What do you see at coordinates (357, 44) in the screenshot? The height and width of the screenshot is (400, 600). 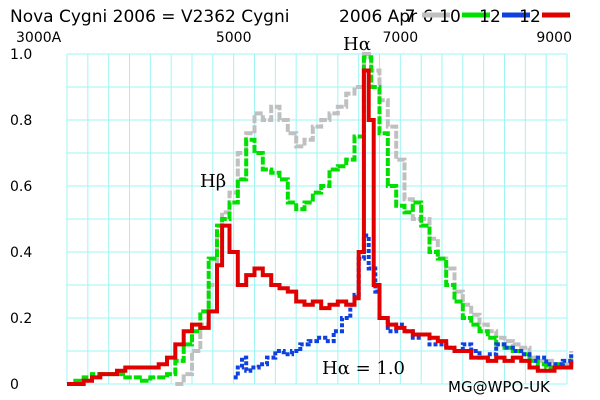 I see `annotation-halpha: Hα` at bounding box center [357, 44].